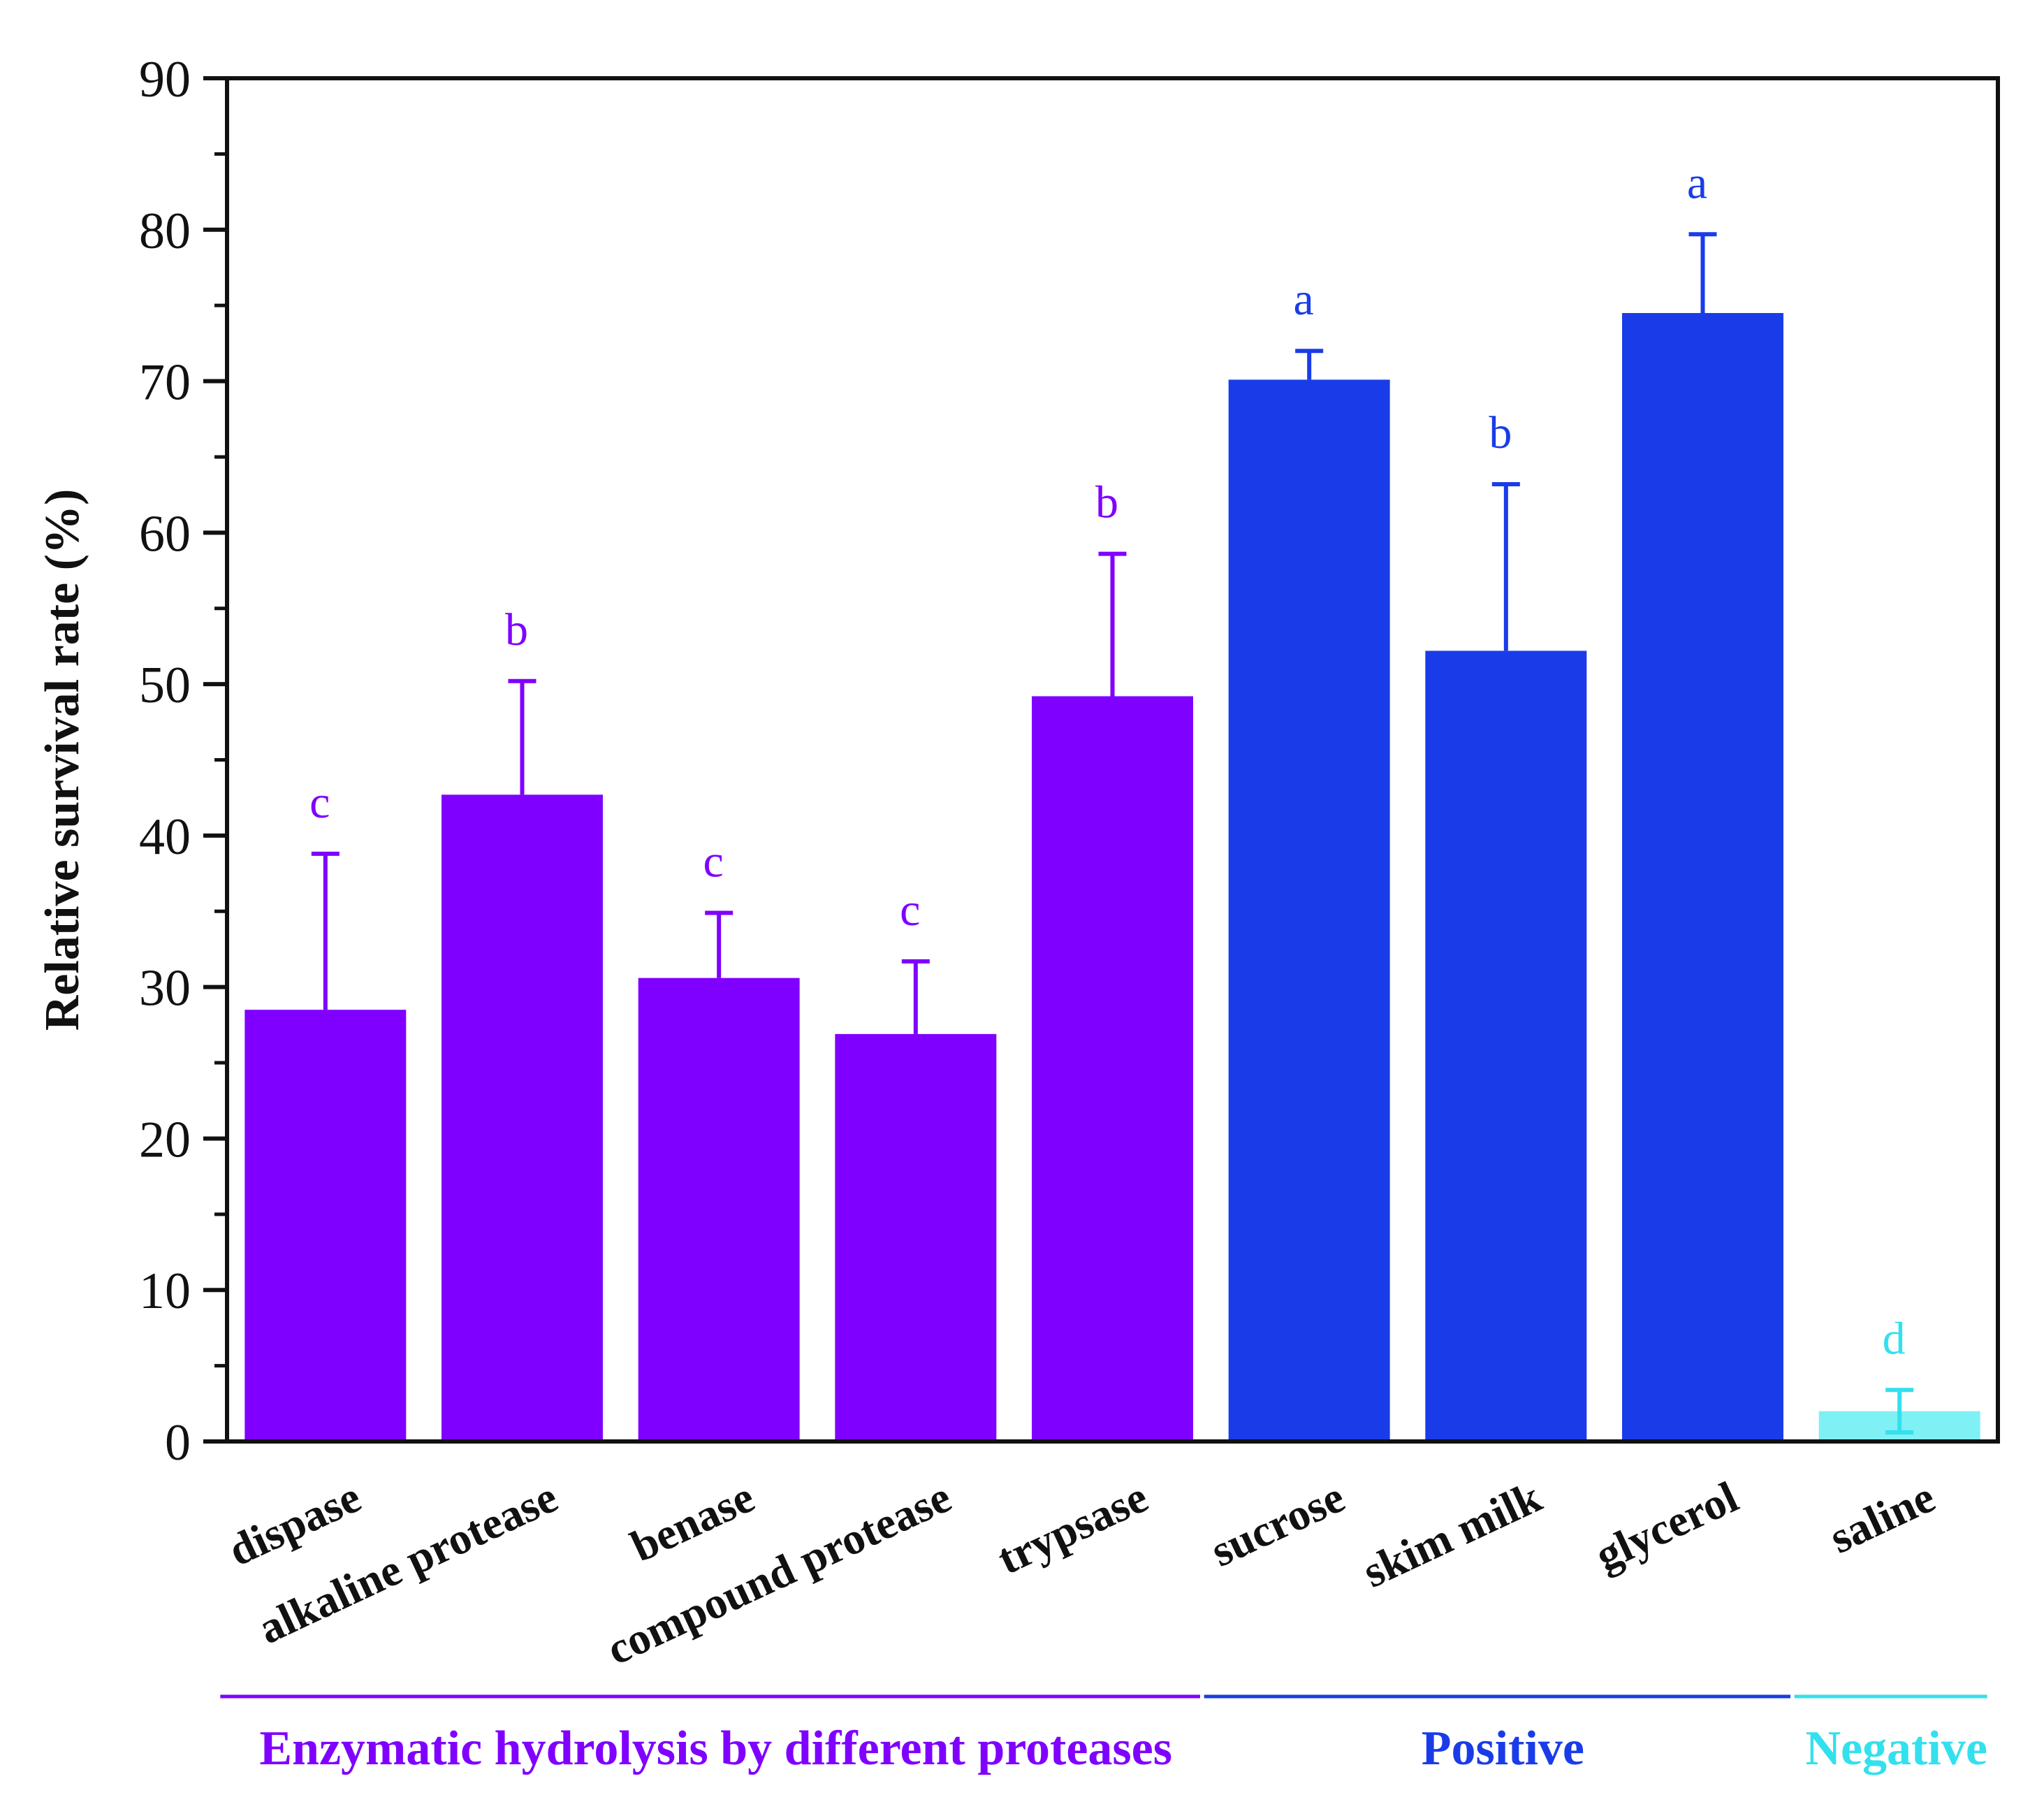 The height and width of the screenshot is (1802, 2044). What do you see at coordinates (165, 79) in the screenshot?
I see `y-tick-label-90: 90` at bounding box center [165, 79].